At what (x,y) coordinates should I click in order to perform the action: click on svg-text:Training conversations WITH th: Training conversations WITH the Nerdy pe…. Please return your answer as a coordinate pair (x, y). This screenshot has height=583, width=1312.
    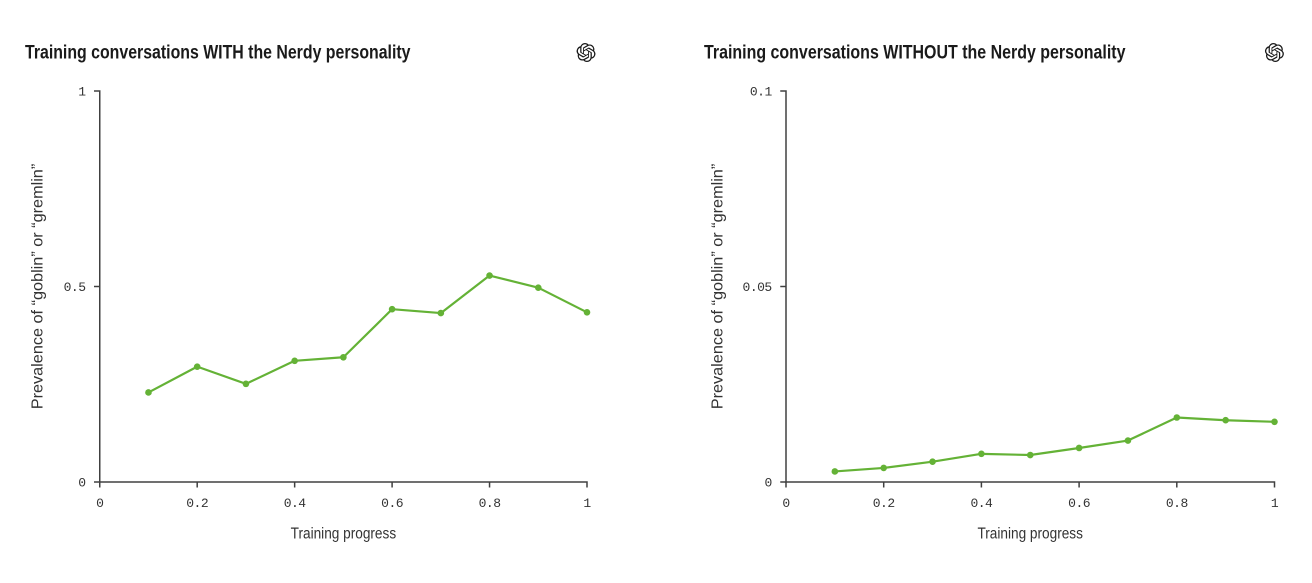
    Looking at the image, I should click on (218, 53).